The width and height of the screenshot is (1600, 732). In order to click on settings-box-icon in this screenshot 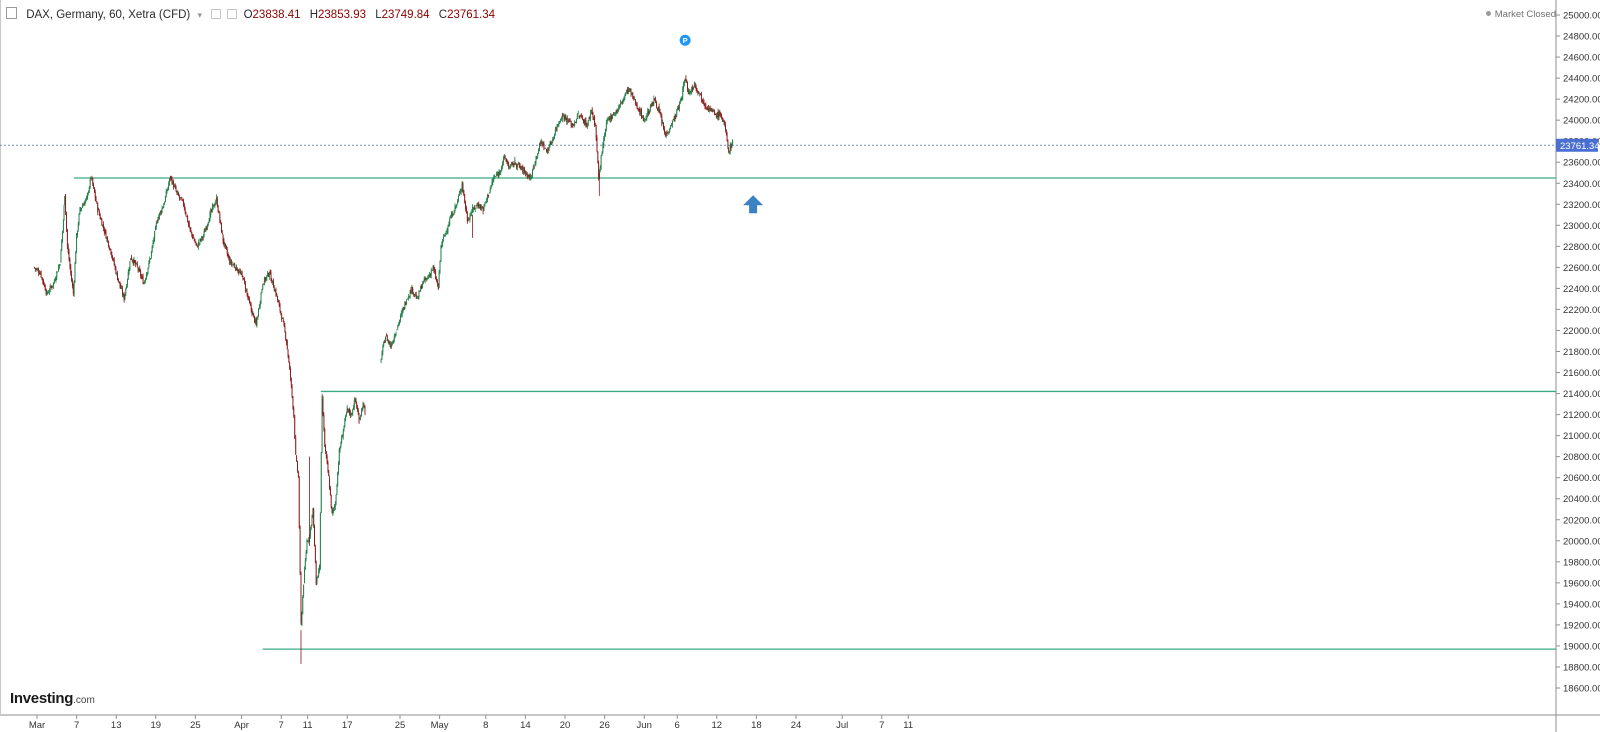, I will do `click(232, 14)`.